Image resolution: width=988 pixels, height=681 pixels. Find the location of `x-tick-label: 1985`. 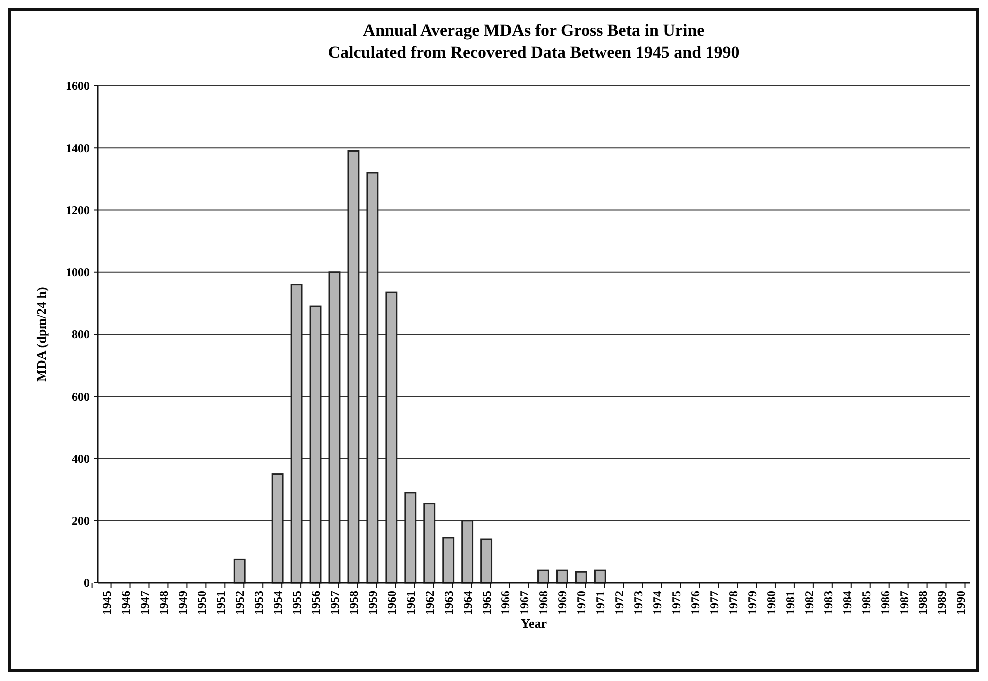

x-tick-label: 1985 is located at coordinates (866, 603).